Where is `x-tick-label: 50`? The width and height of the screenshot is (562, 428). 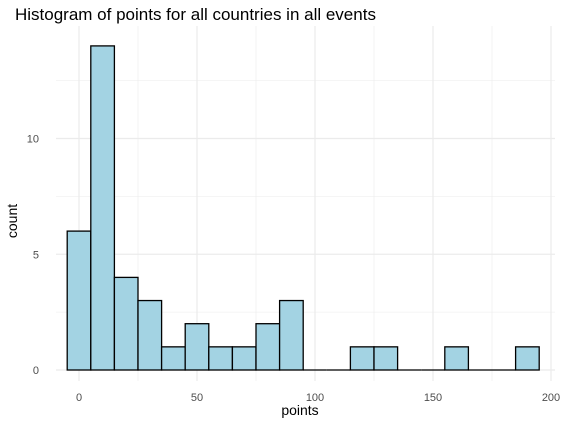
x-tick-label: 50 is located at coordinates (197, 398).